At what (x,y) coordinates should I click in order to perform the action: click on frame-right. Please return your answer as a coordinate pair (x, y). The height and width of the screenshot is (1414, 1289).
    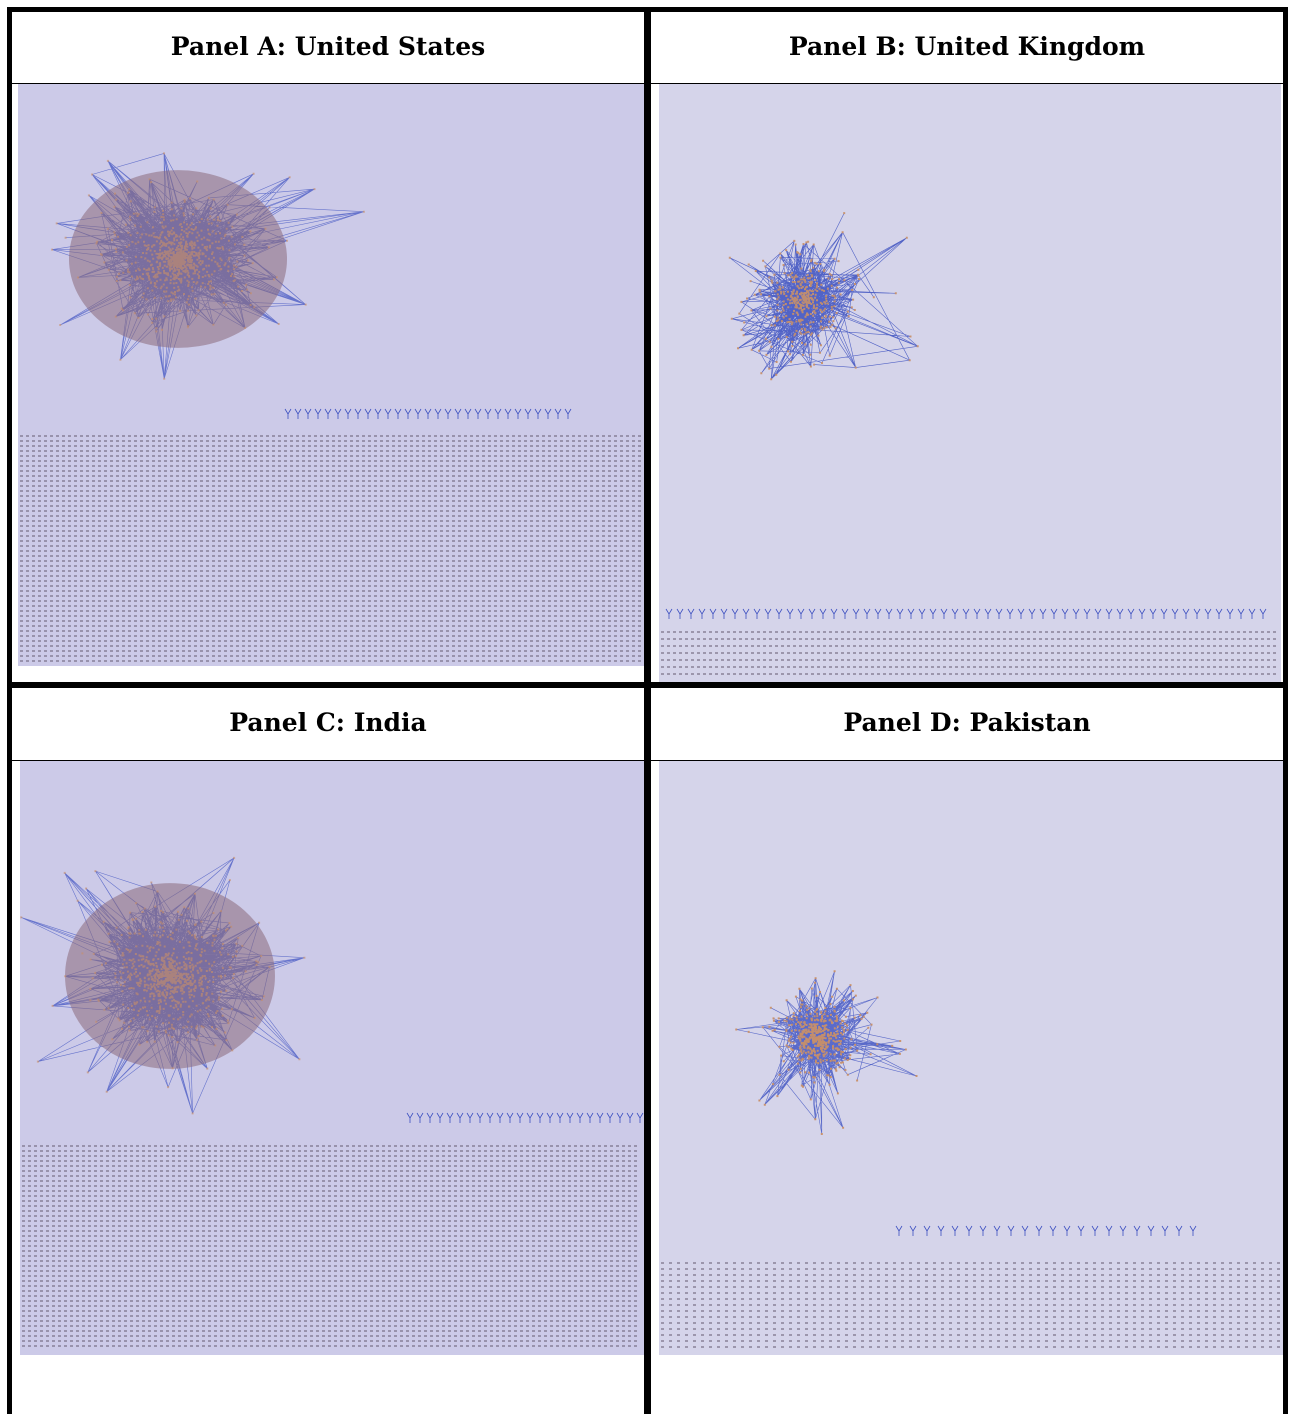
    Looking at the image, I should click on (1285, 710).